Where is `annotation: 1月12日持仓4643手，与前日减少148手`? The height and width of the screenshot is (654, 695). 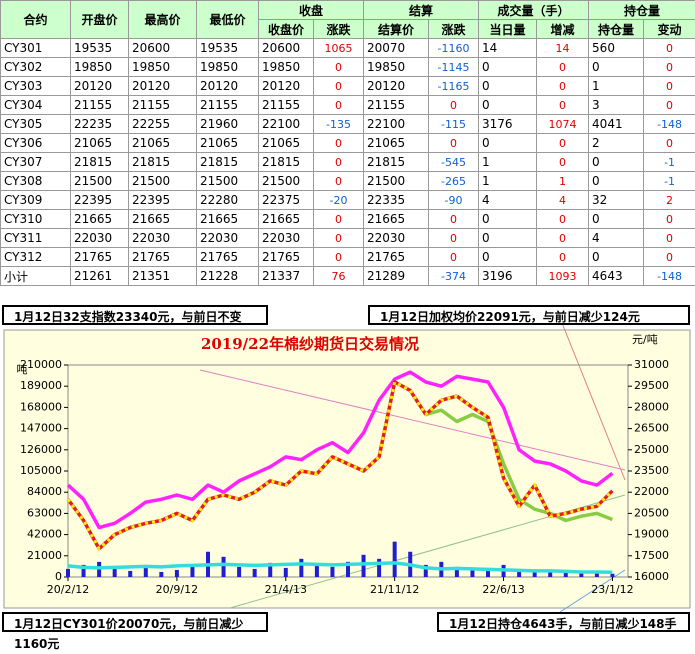
annotation: 1月12日持仓4643手，与前日减少148手 is located at coordinates (563, 622).